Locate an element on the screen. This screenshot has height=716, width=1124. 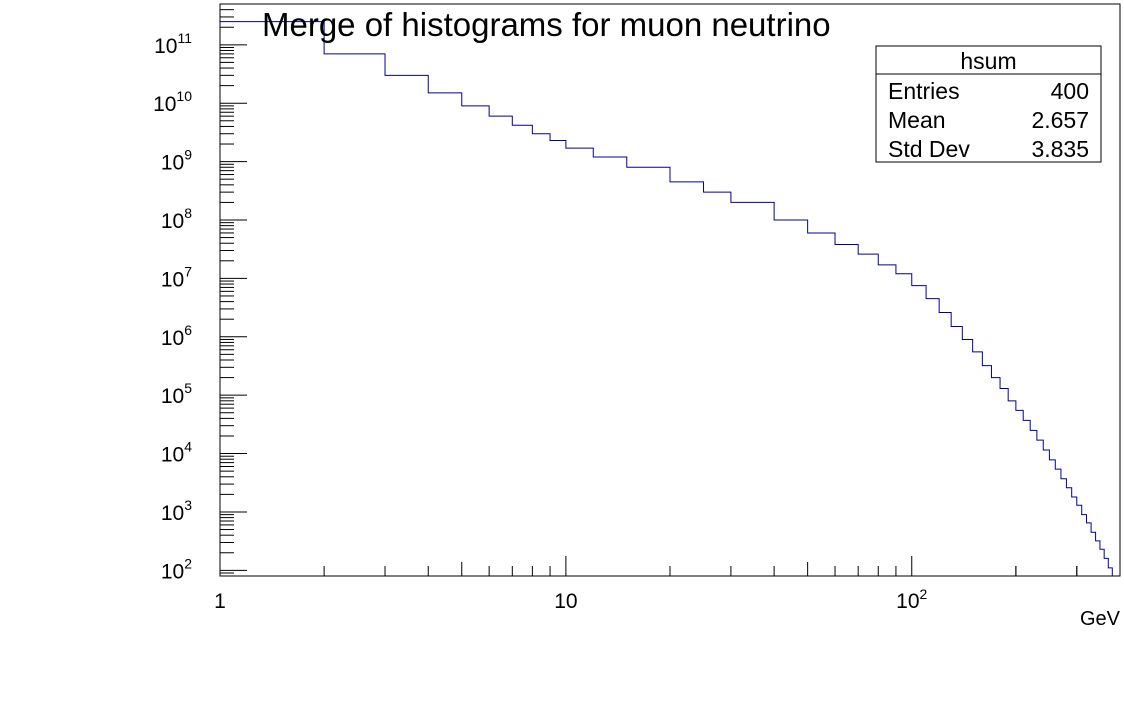
y-tick-label: 10⁶ is located at coordinates (176, 336).